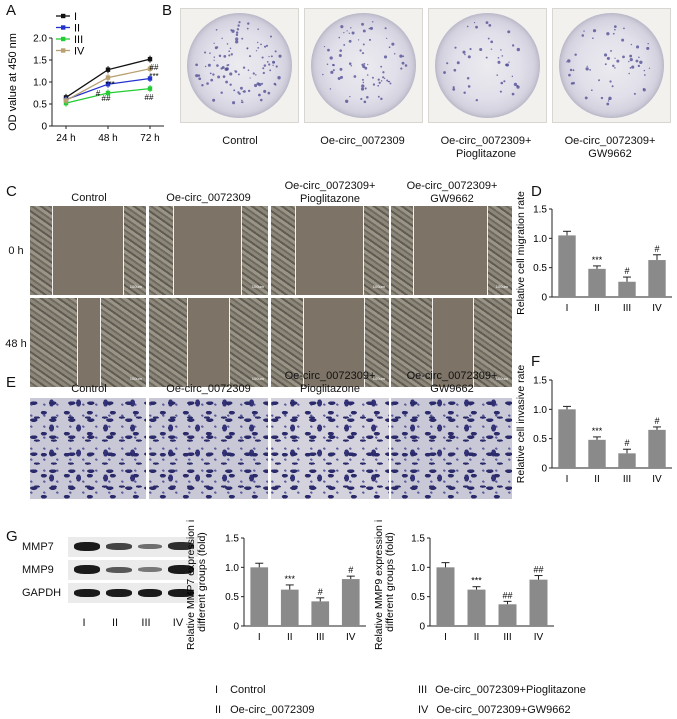 This screenshot has height=719, width=677. I want to click on wb-lane-4: IV, so click(178, 623).